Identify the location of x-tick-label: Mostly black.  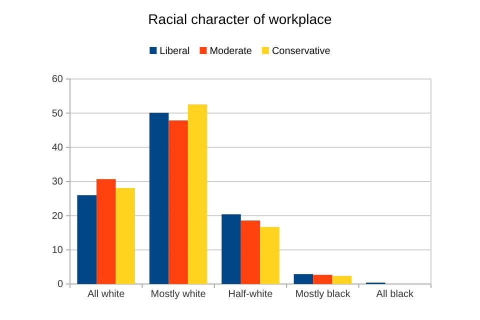
(323, 294).